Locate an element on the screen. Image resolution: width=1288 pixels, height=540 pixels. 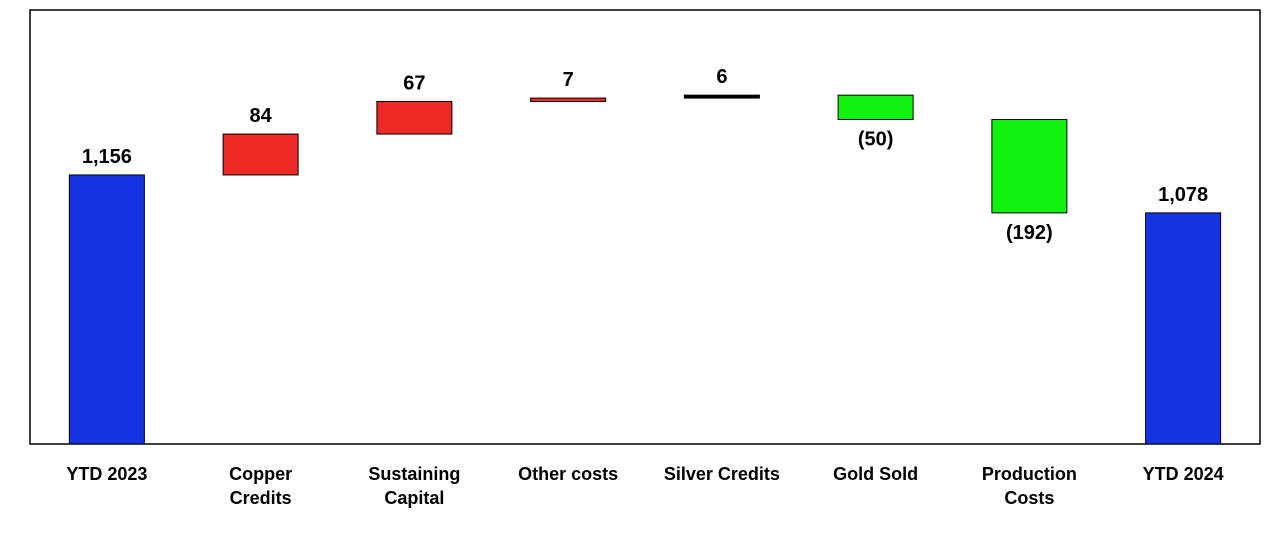
value-label: (192) is located at coordinates (1029, 233).